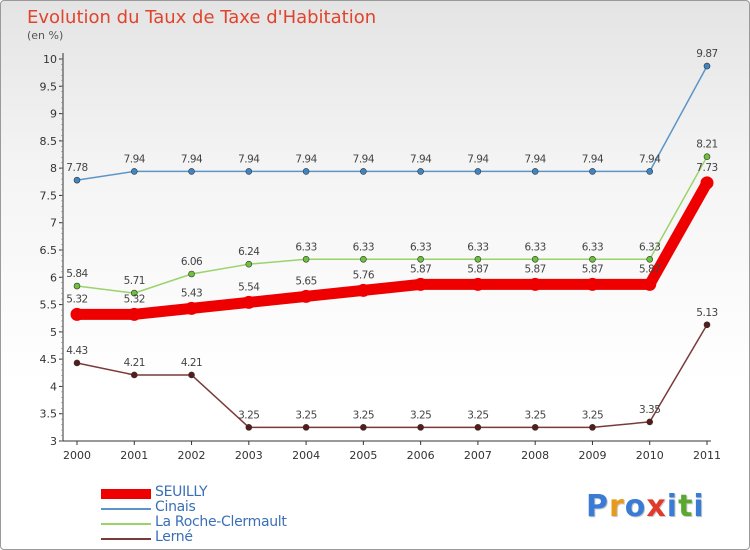 This screenshot has width=750, height=550. Describe the element at coordinates (192, 262) in the screenshot. I see `data-label: 6.06` at that location.